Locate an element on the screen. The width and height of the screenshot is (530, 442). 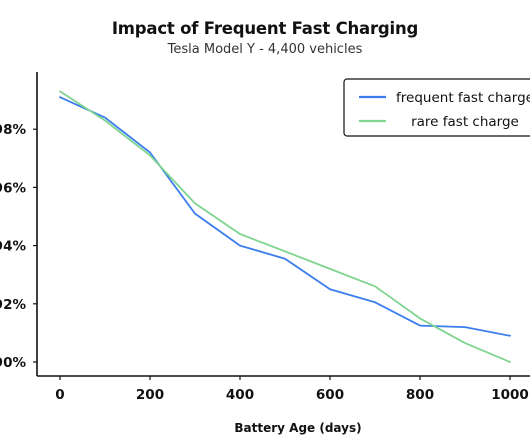
chart-title: Impact of Frequent Fast Charging is located at coordinates (265, 28).